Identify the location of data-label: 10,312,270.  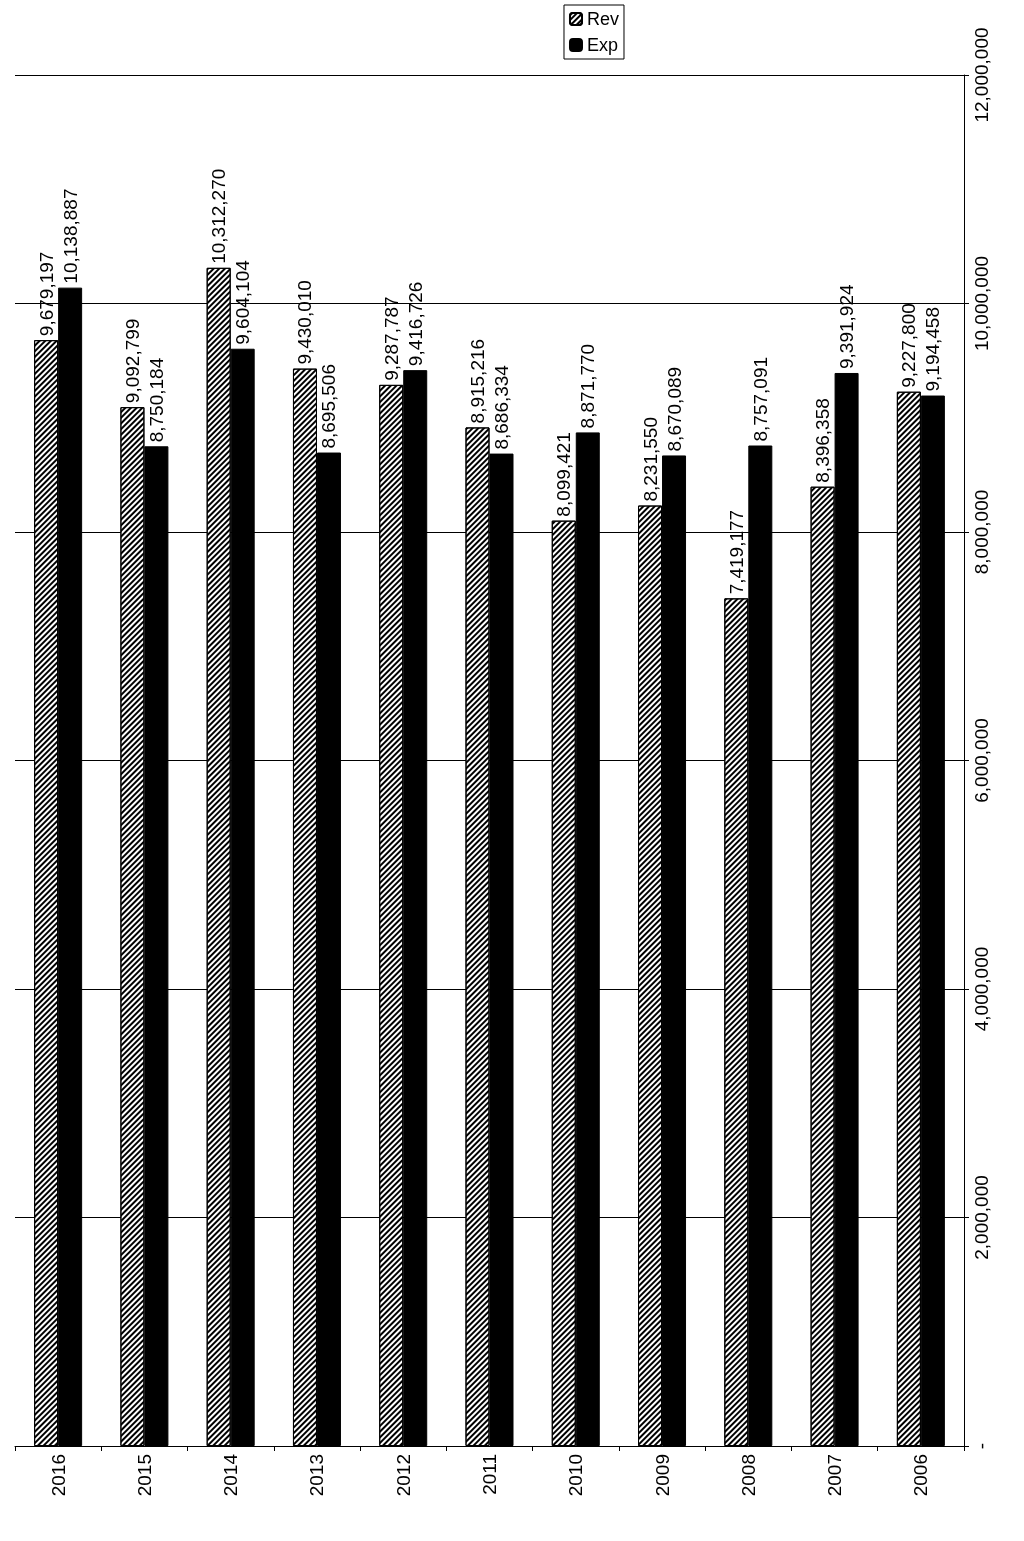
(219, 216).